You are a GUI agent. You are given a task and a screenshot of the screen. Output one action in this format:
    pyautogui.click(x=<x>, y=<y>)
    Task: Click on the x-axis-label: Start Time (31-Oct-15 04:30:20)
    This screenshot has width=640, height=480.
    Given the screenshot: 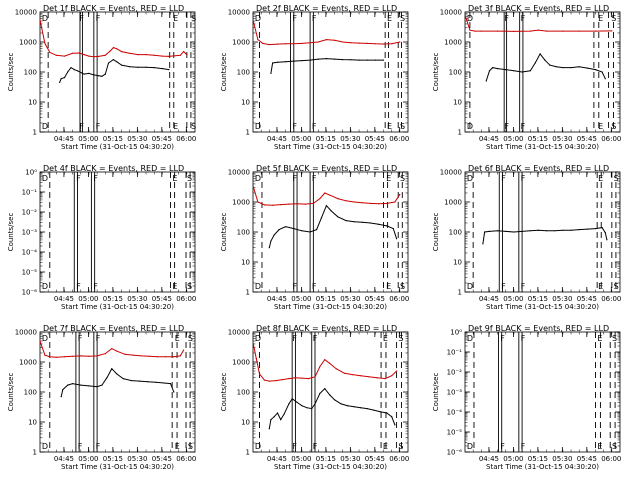 What is the action you would take?
    pyautogui.click(x=330, y=307)
    